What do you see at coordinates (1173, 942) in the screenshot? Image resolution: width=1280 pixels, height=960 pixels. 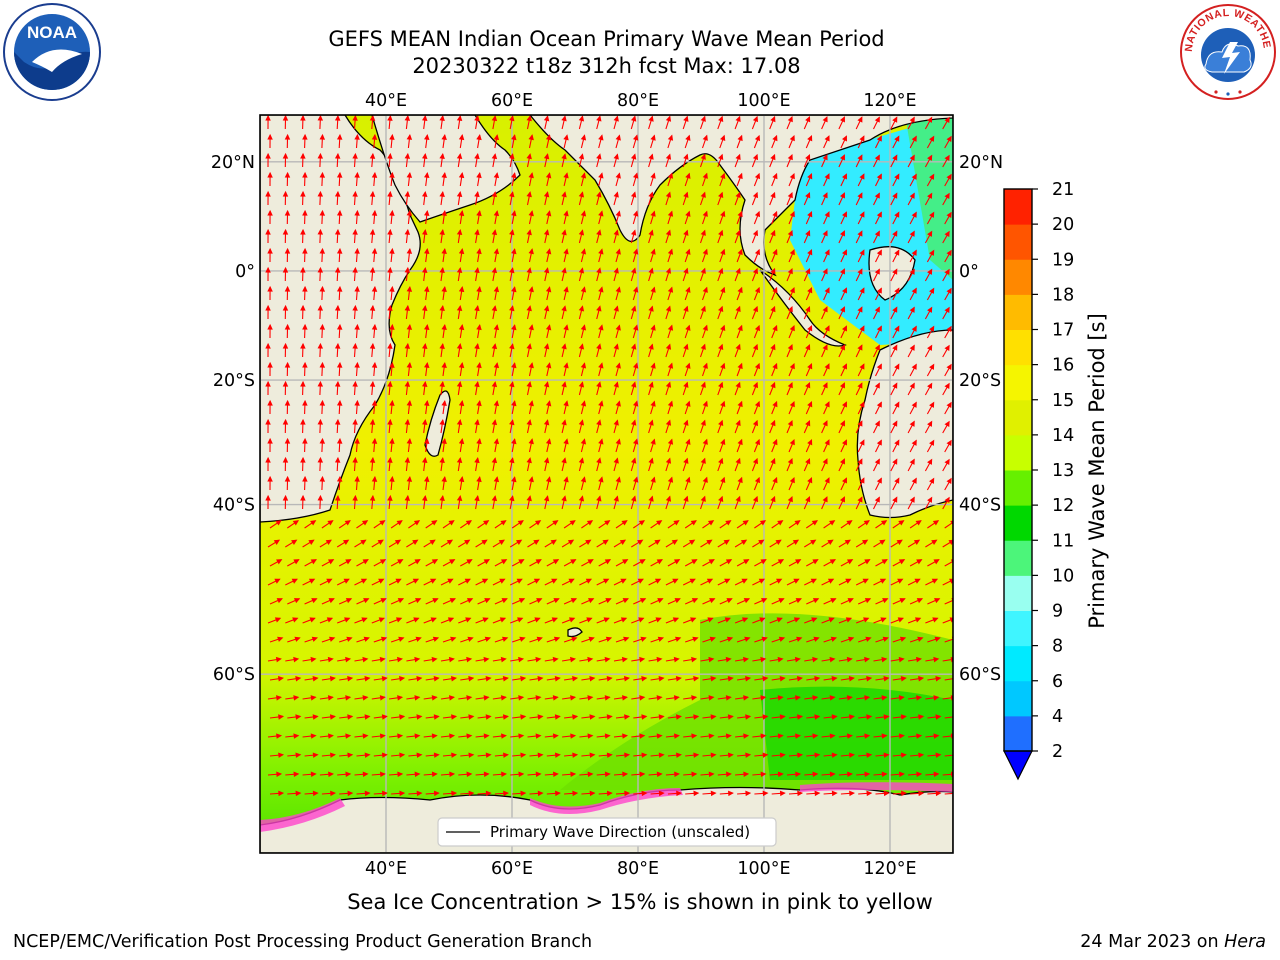 I see `date-line: 24 Mar 2023 on Hera` at bounding box center [1173, 942].